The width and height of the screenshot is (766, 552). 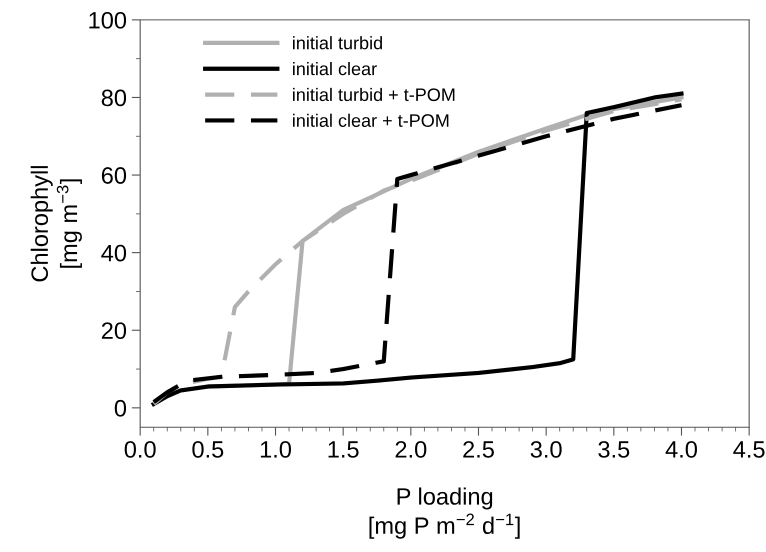 What do you see at coordinates (335, 69) in the screenshot?
I see `legend-label: initial clear` at bounding box center [335, 69].